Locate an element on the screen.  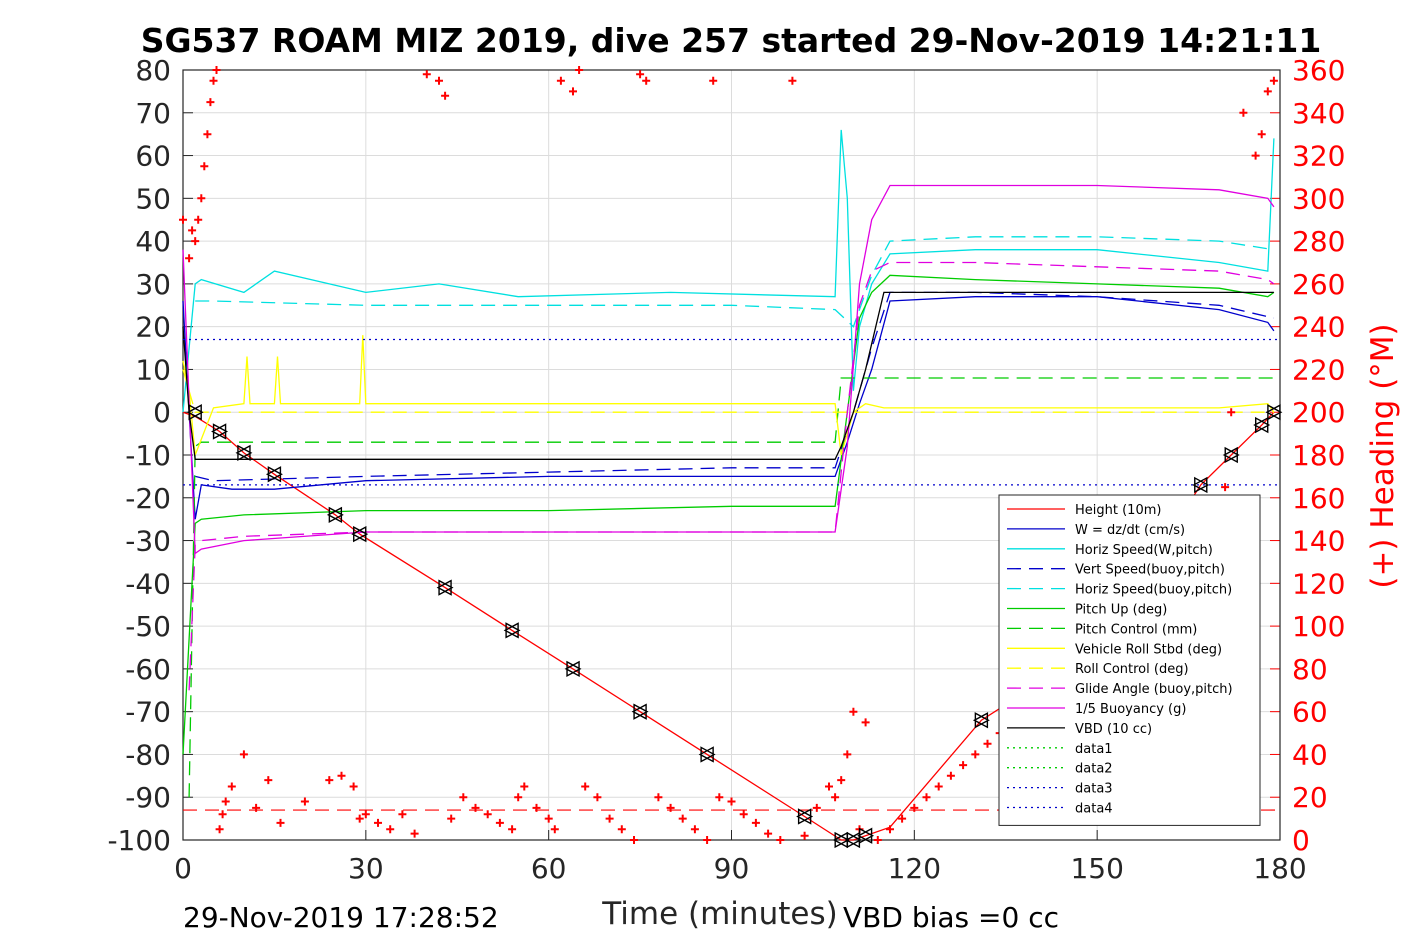
x-tick-label: 150 is located at coordinates (1096, 868).